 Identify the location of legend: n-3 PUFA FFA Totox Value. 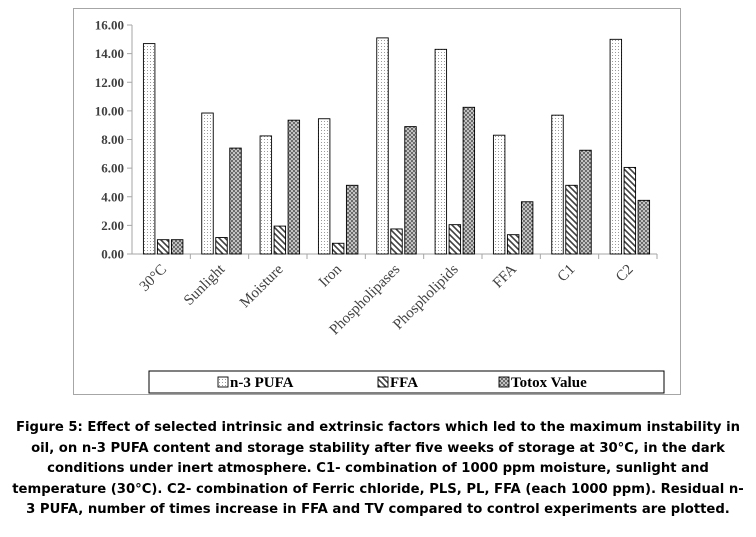
(406, 382).